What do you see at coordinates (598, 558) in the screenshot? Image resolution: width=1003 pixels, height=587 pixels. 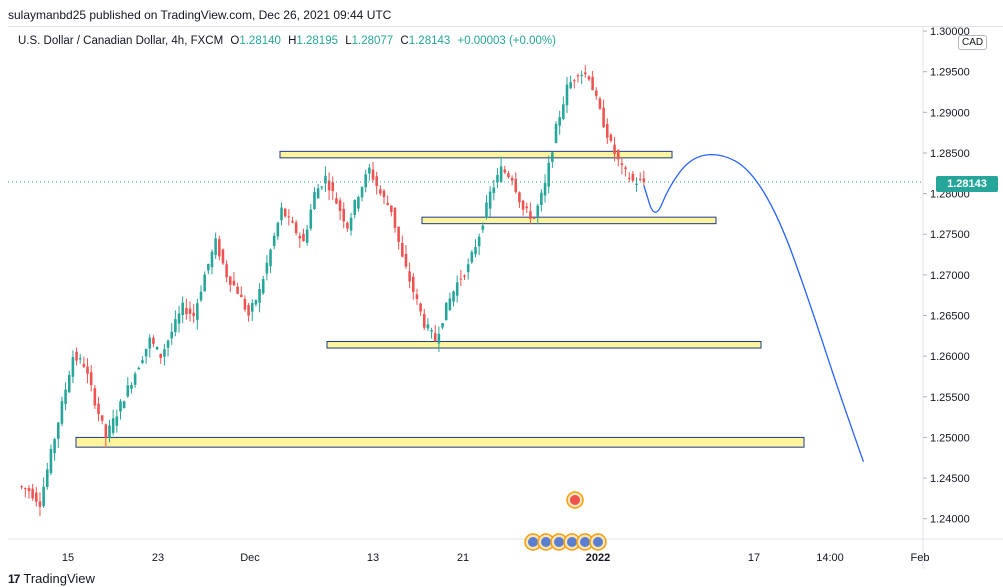 I see `x-tick-label: 2022` at bounding box center [598, 558].